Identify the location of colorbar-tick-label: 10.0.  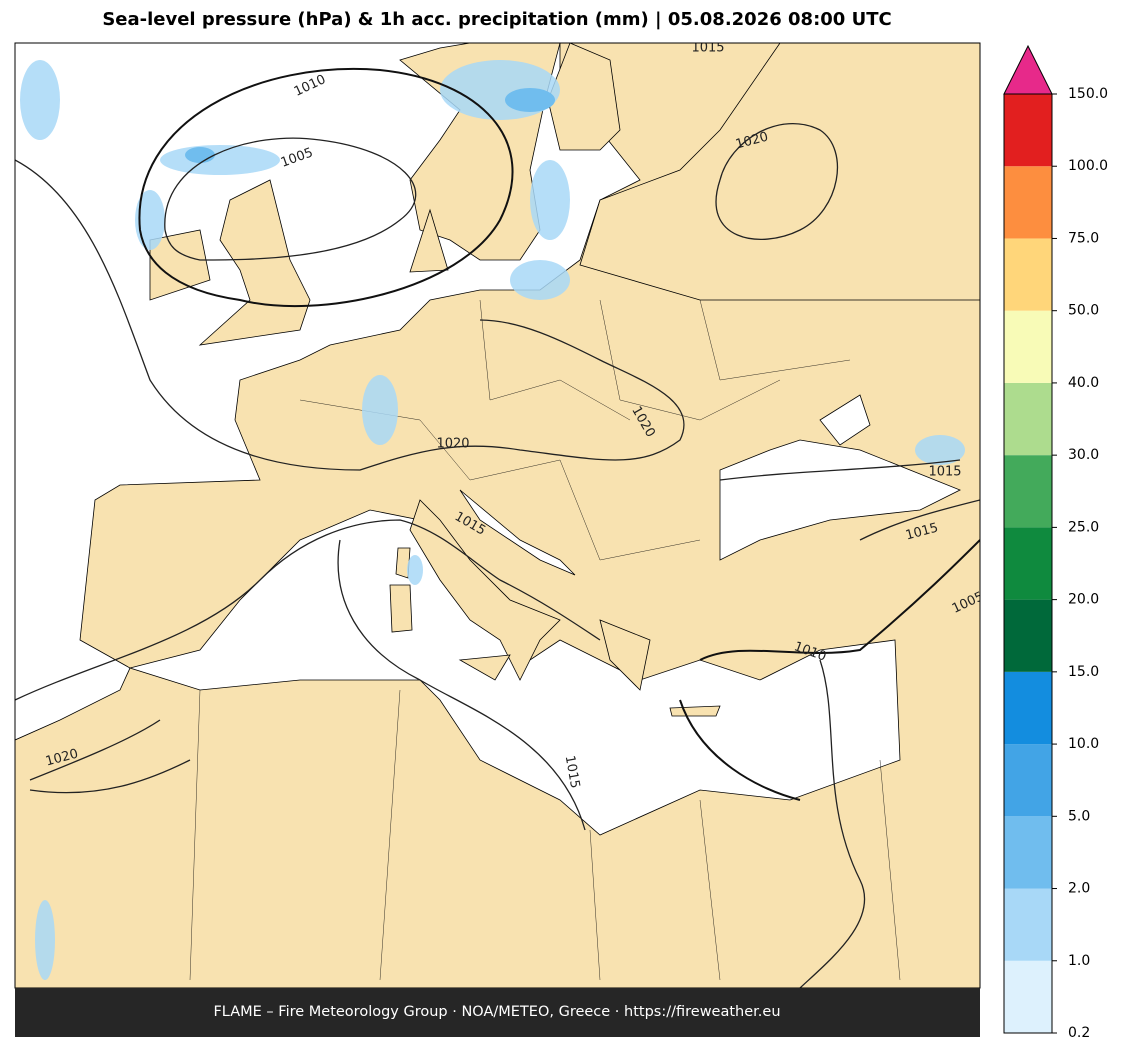
(1083, 744).